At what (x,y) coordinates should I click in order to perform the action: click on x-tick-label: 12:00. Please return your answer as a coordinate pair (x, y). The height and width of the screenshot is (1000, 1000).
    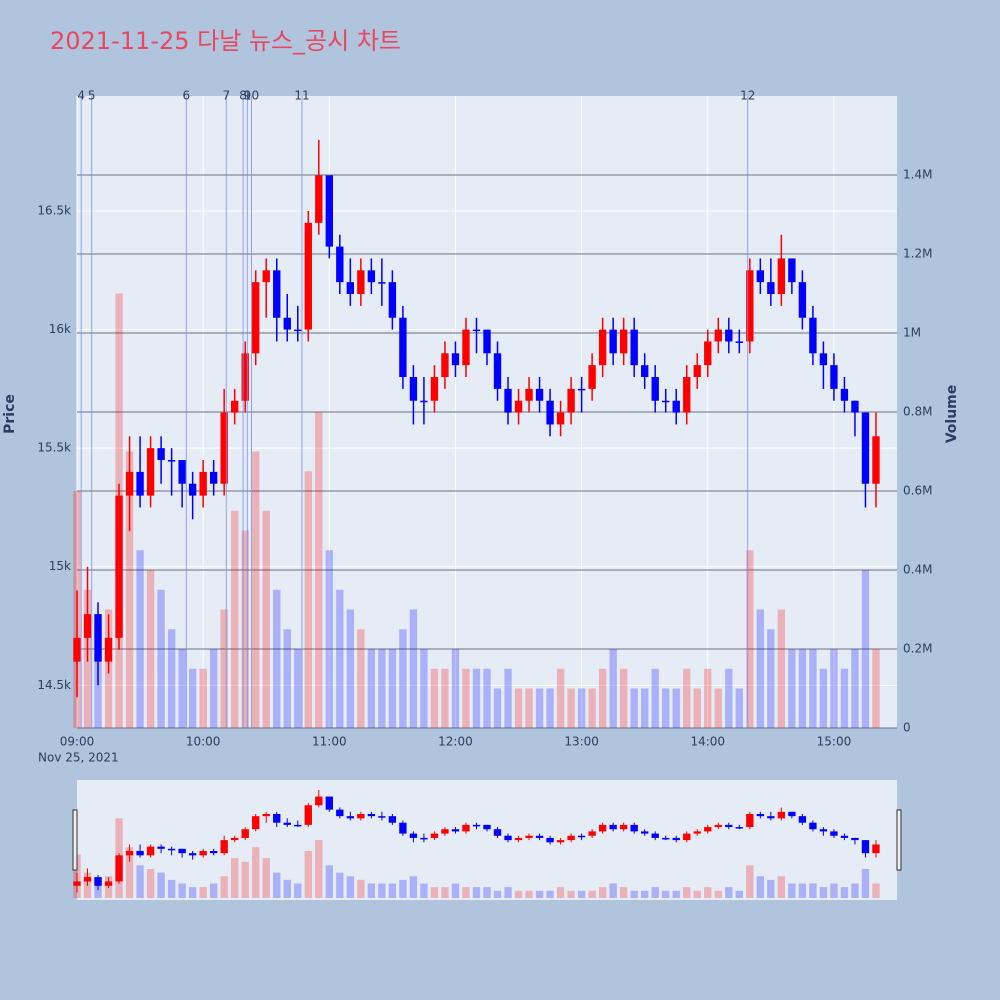
    Looking at the image, I should click on (455, 742).